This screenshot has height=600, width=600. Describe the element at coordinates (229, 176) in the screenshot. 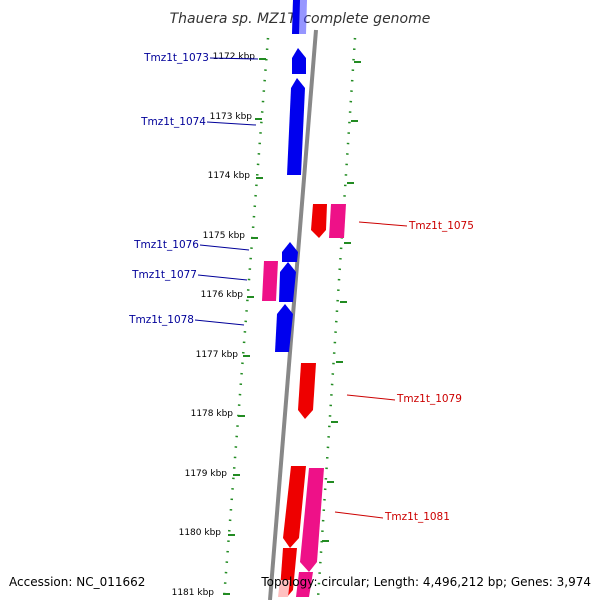

I see `kbp-label-1174: 1174 kbp` at that location.